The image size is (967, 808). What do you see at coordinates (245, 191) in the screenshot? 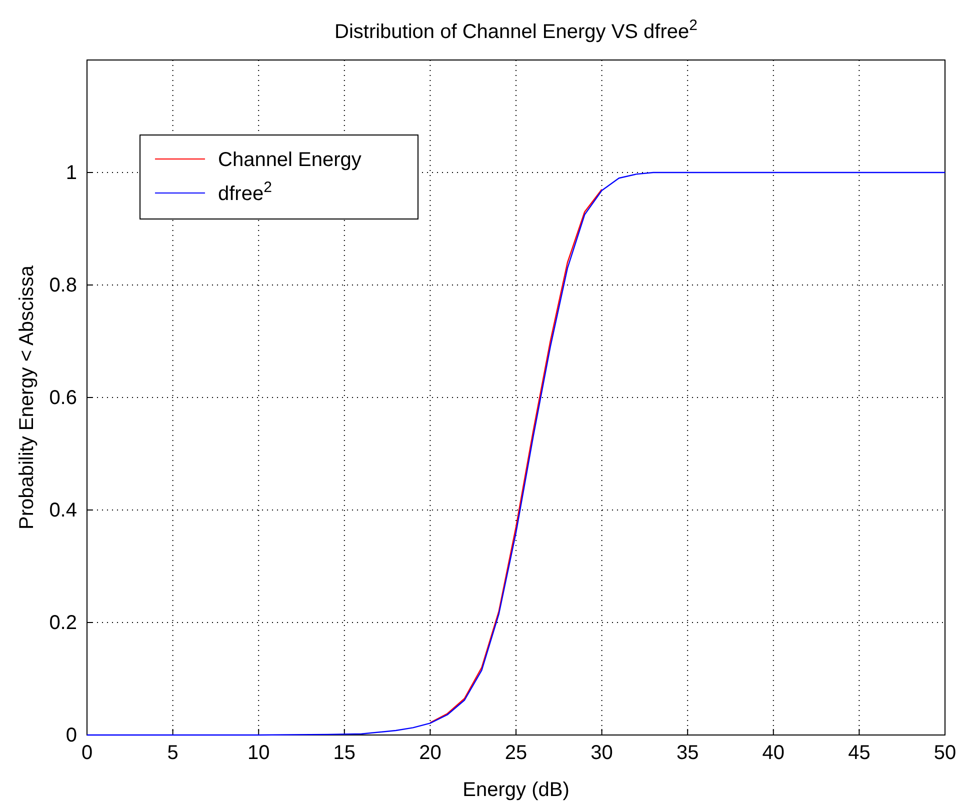
I see `legend-label: dfree$^{2}$` at bounding box center [245, 191].